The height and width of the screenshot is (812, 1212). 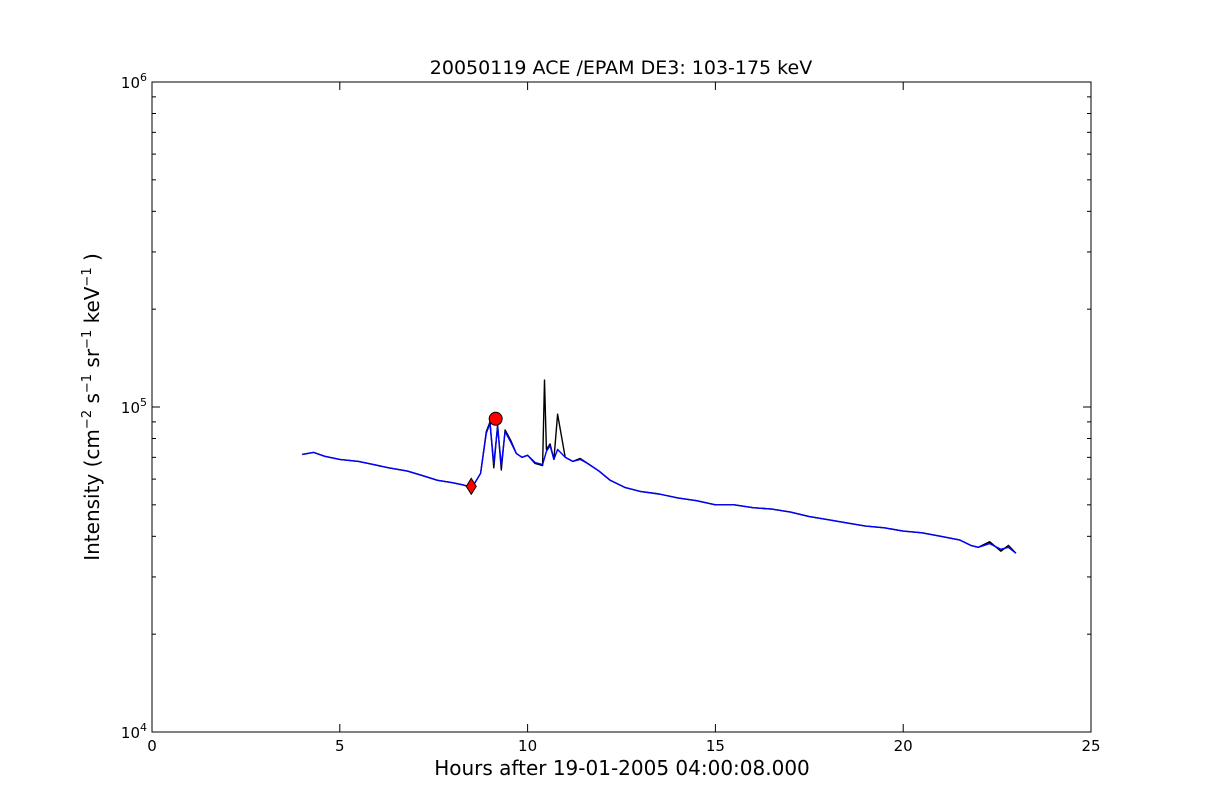 I want to click on y-label-part: sr, so click(x=92, y=361).